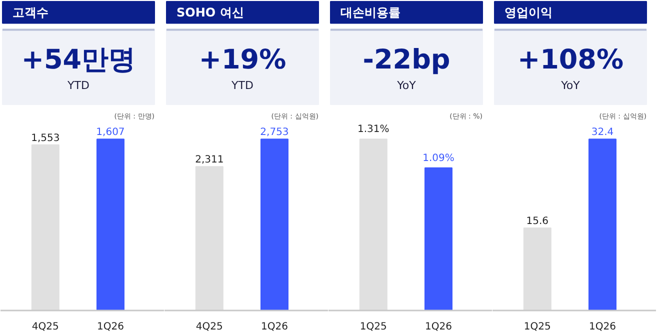 The image size is (658, 335). What do you see at coordinates (78, 60) in the screenshot?
I see `text: +54만명` at bounding box center [78, 60].